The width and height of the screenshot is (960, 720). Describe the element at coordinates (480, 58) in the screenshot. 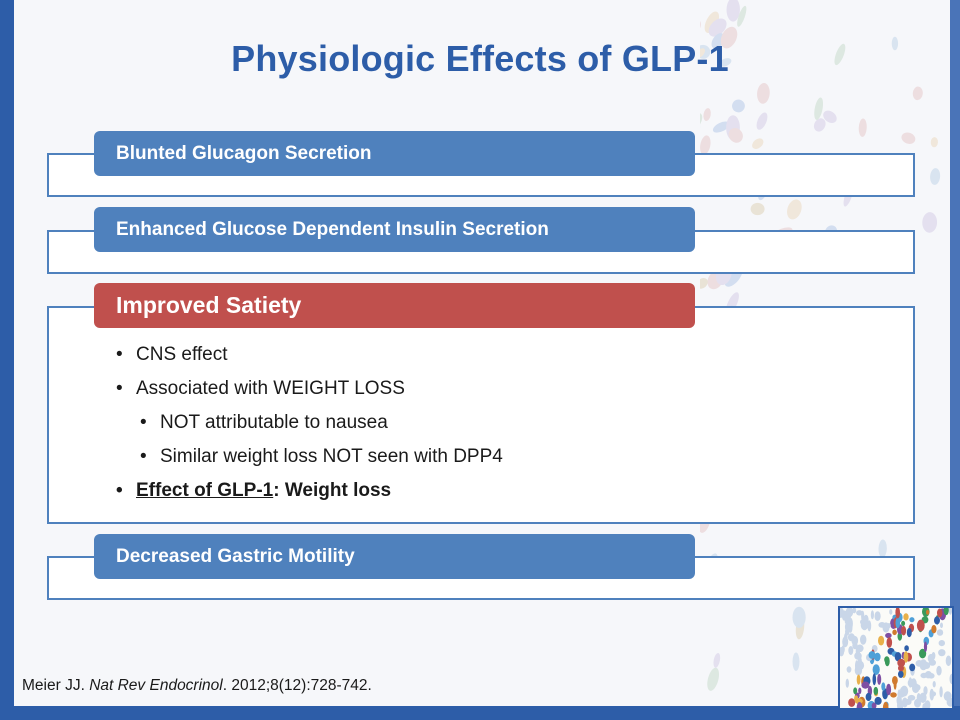

I see `slide-title: Physiologic Effects of GLP-1` at that location.